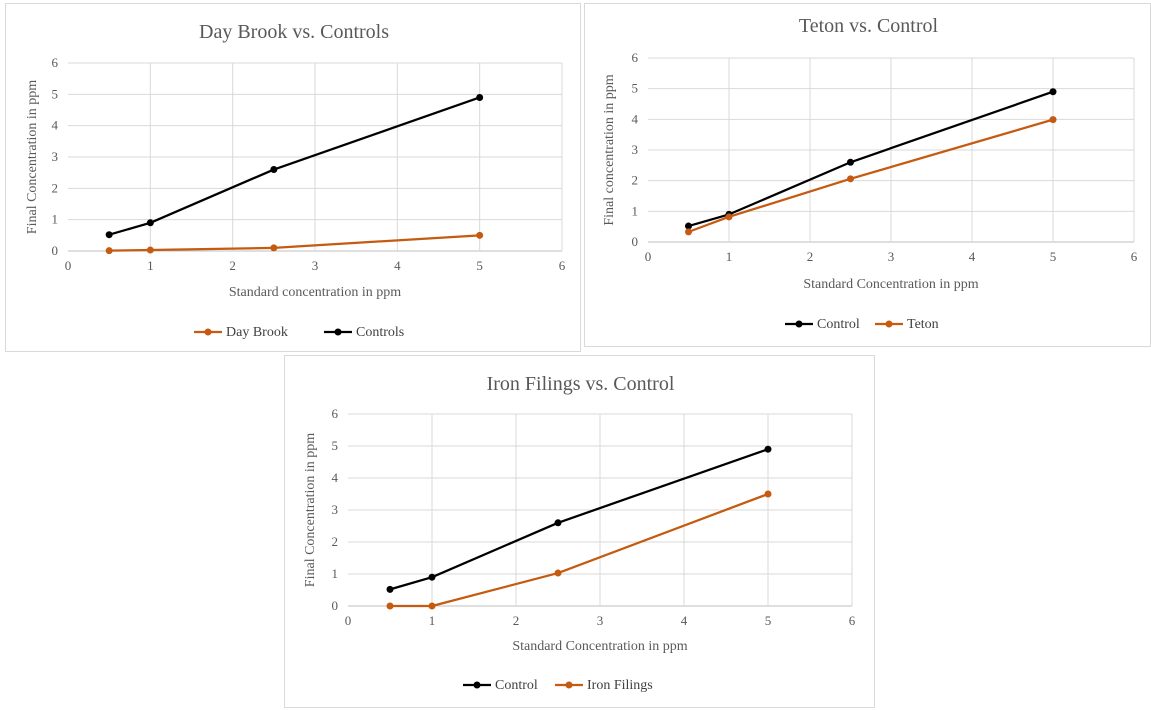  I want to click on x-axis-label: Standard concentration in ppm, so click(315, 292).